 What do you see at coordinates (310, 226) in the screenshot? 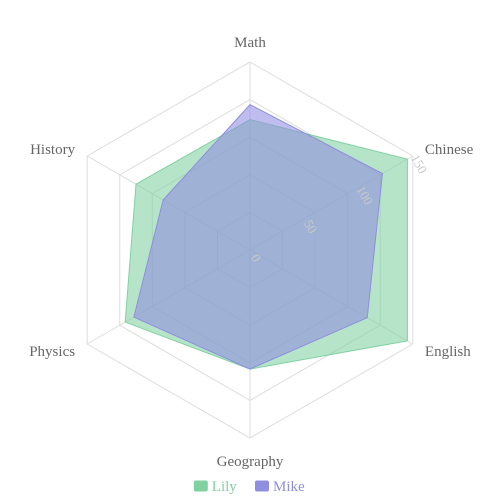
I see `tick-label: 50` at bounding box center [310, 226].